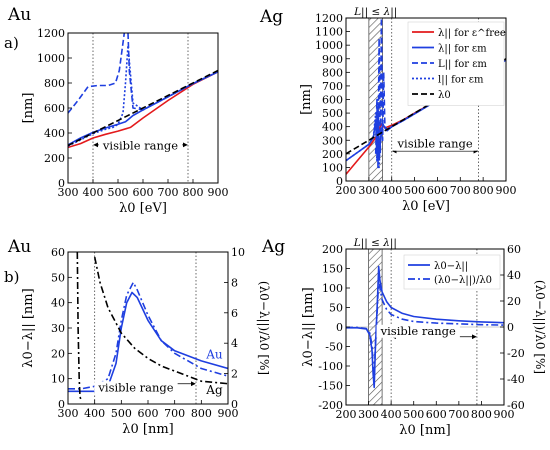 The height and width of the screenshot is (450, 550). What do you see at coordinates (54, 133) in the screenshot?
I see `y-tick-label: 400` at bounding box center [54, 133].